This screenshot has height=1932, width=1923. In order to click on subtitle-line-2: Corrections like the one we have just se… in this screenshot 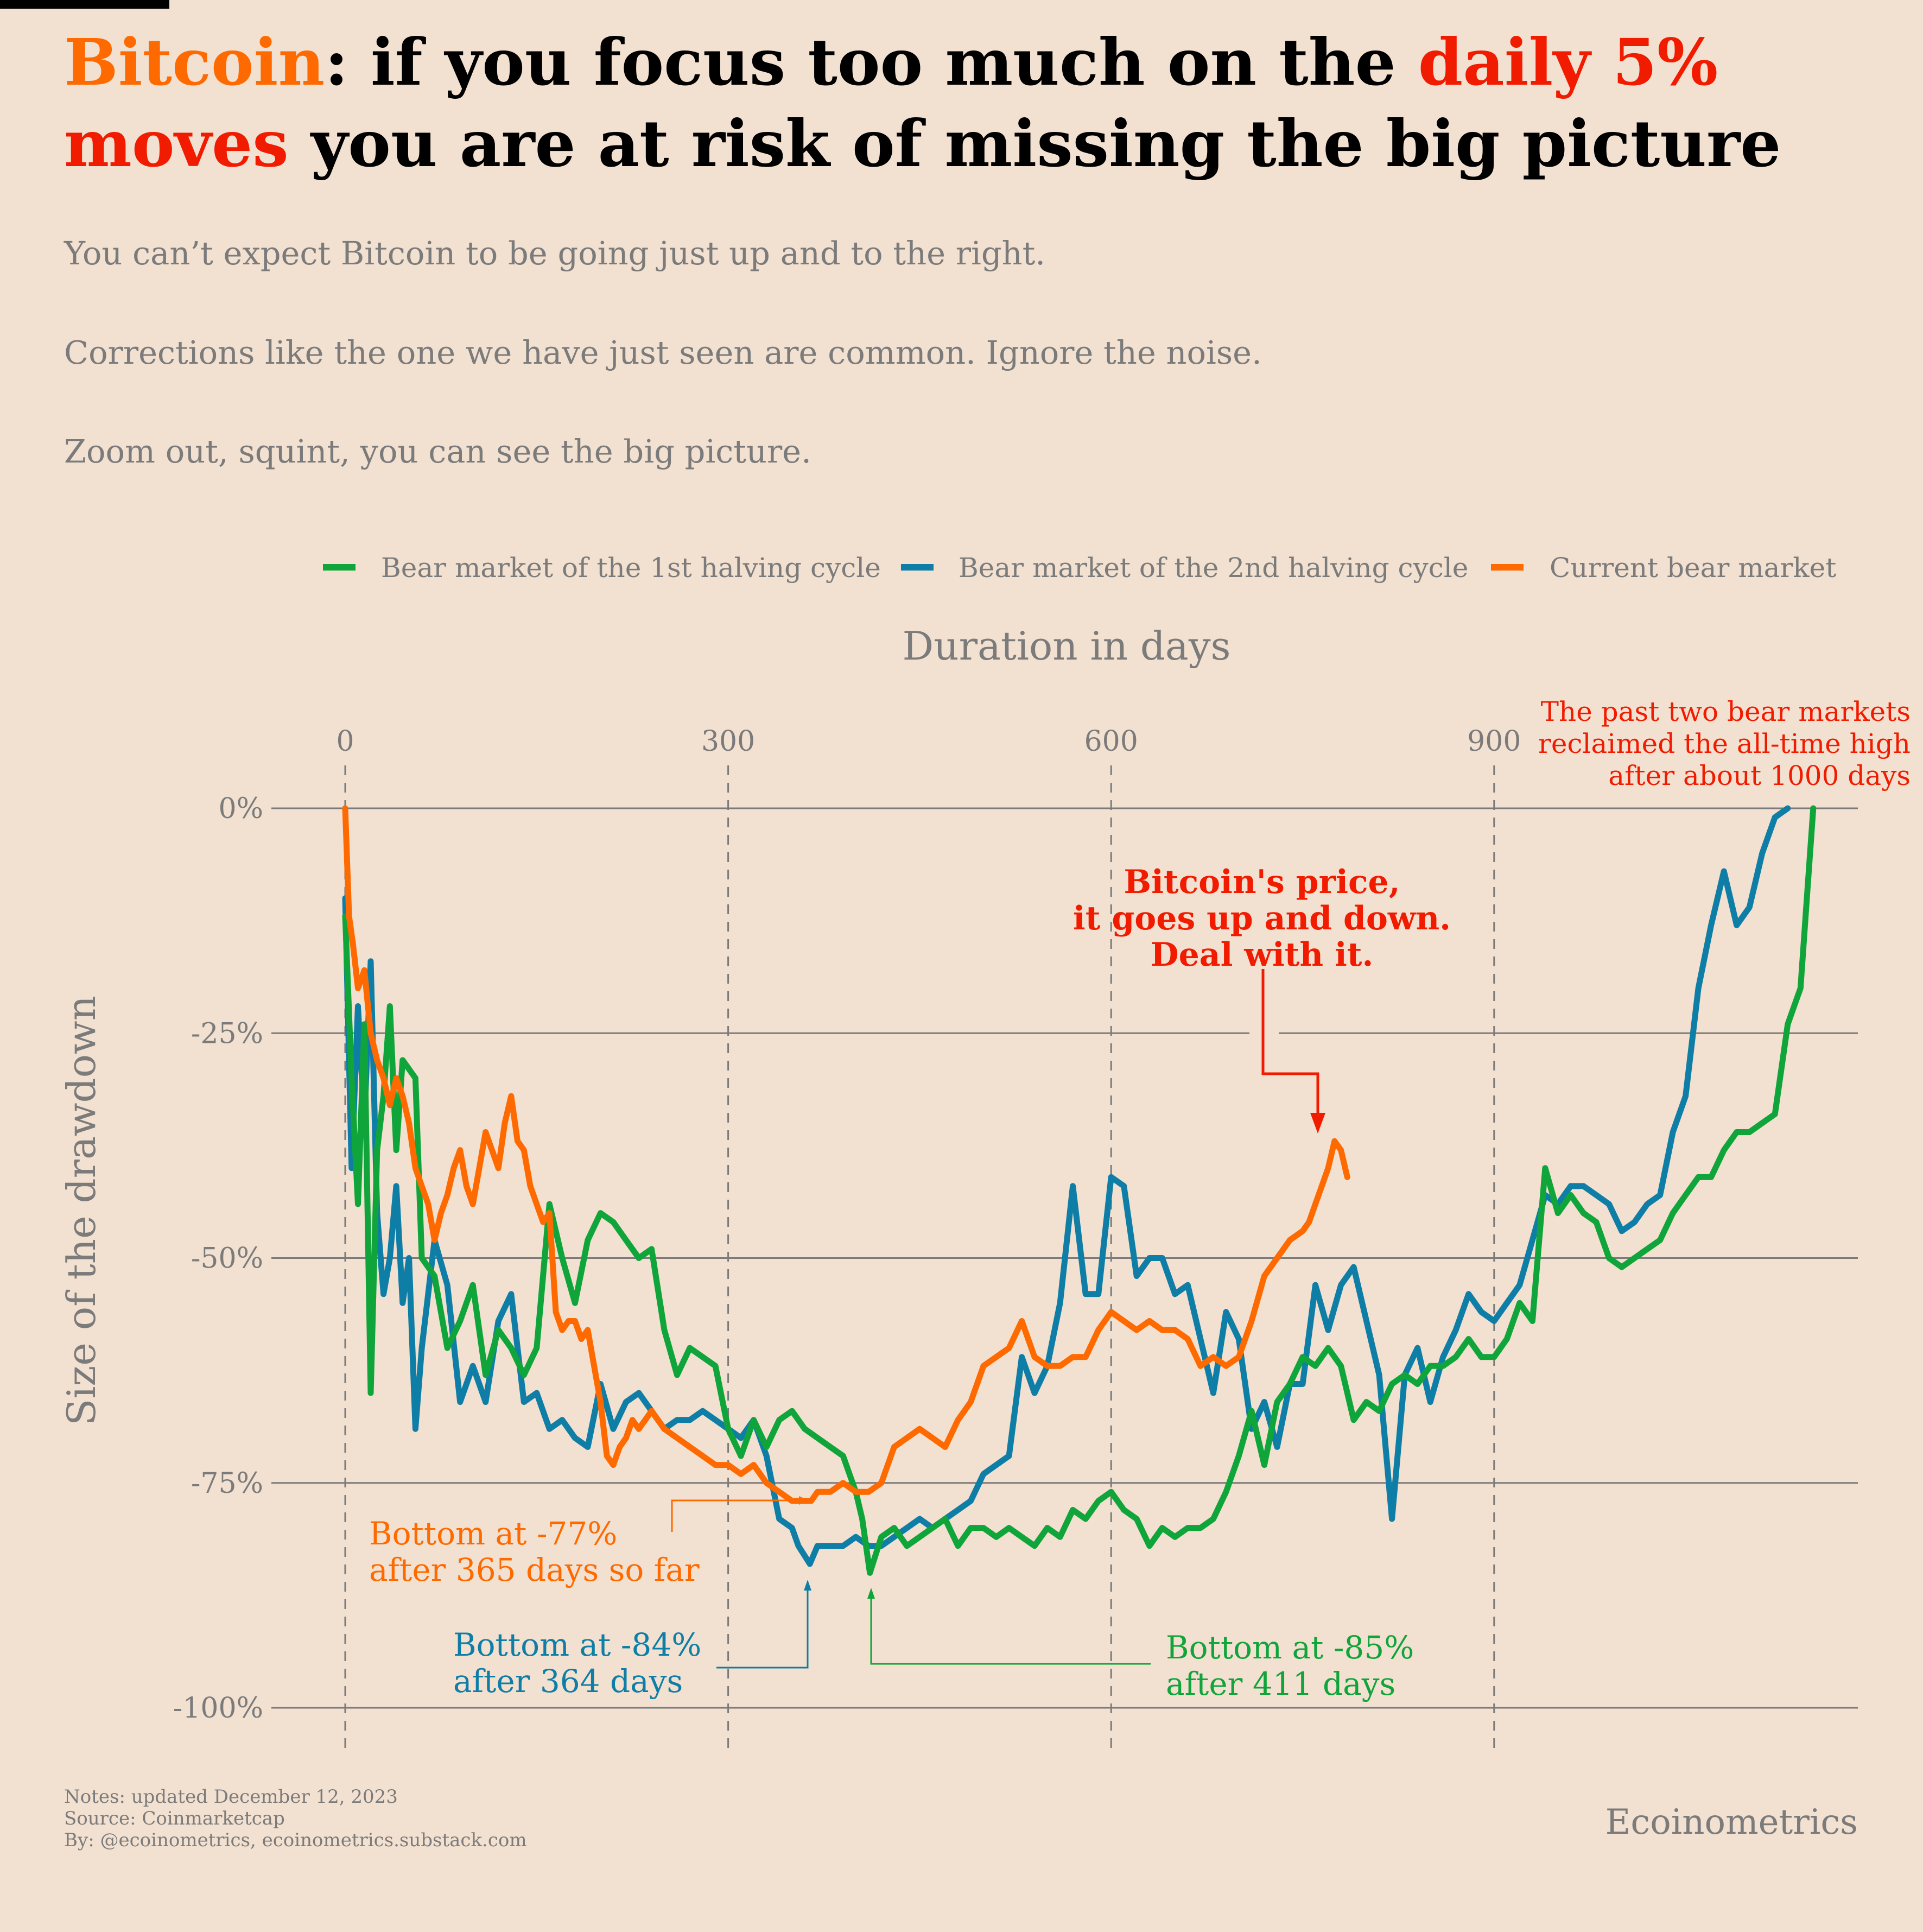, I will do `click(663, 352)`.